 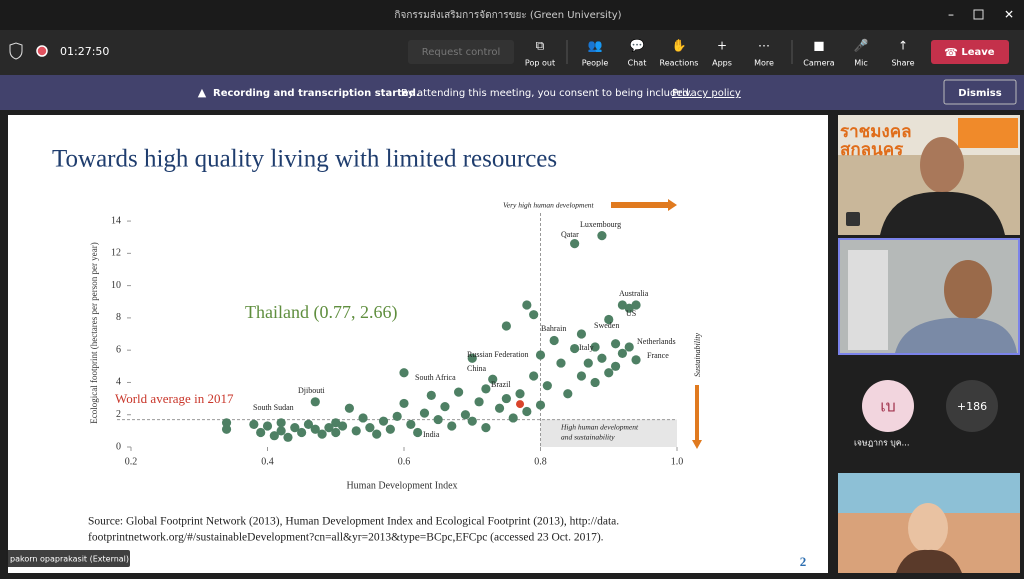 I want to click on toolbar-icon: +, so click(x=722, y=46).